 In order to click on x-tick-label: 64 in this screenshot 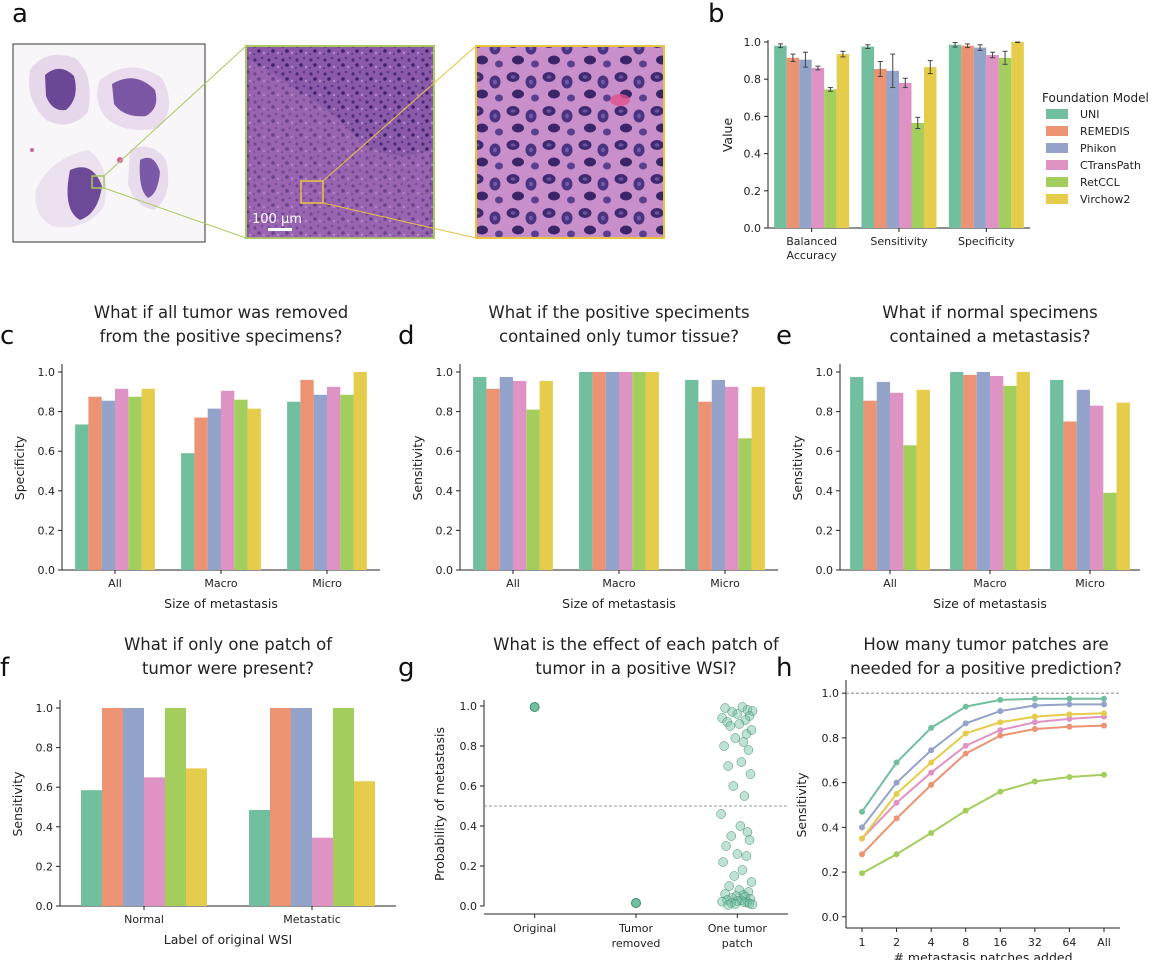, I will do `click(1069, 942)`.